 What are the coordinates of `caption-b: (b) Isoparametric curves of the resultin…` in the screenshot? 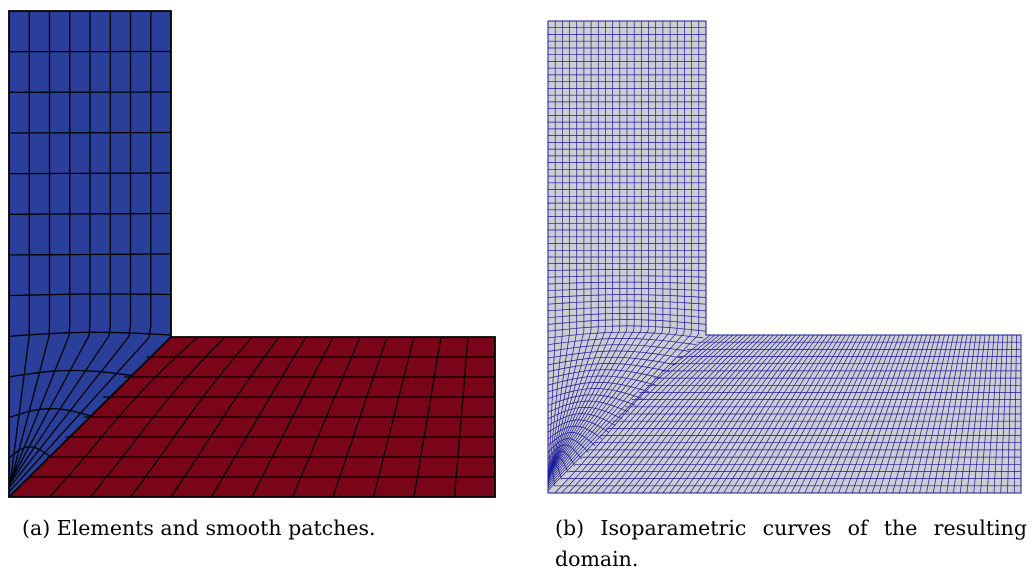 It's located at (791, 544).